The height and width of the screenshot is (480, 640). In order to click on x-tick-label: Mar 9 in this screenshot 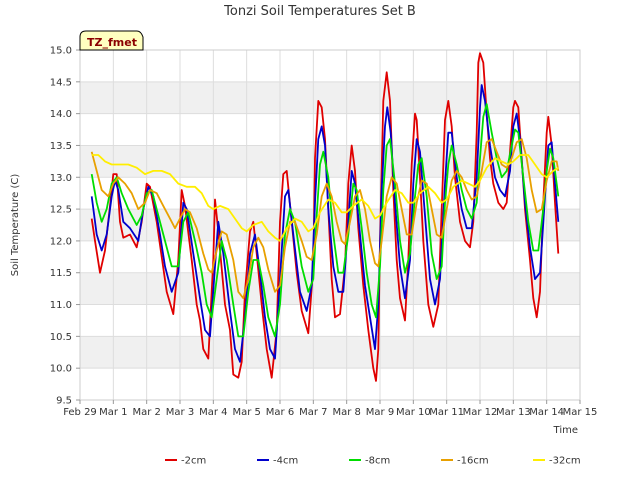, I will do `click(380, 412)`.